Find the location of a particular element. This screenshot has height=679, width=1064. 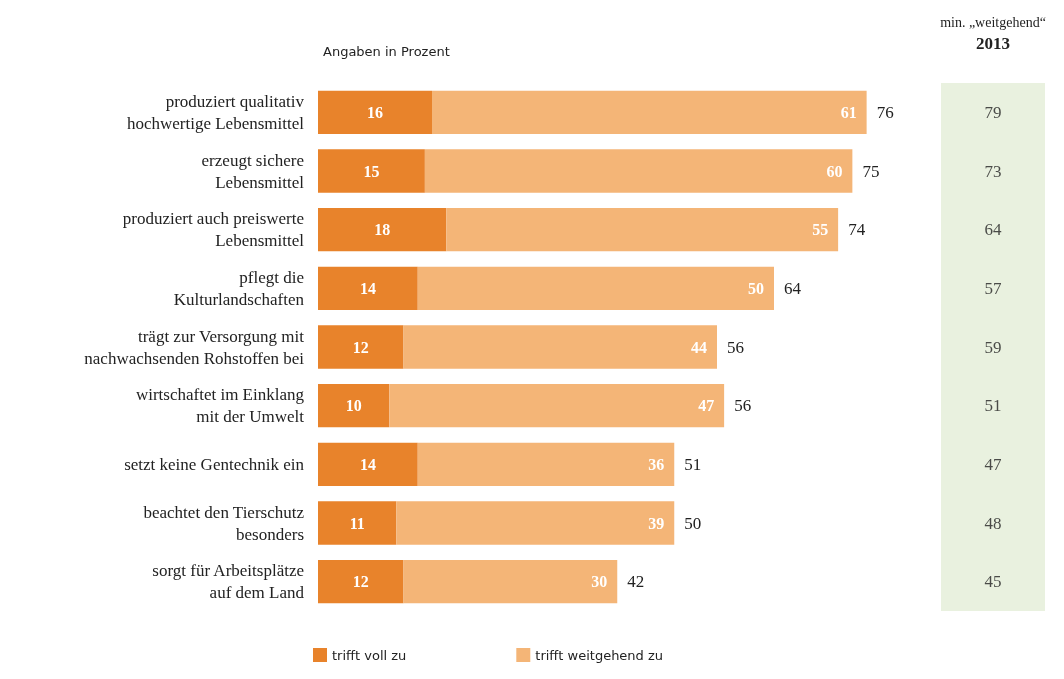

text: min. „weitgehend“ is located at coordinates (993, 22).